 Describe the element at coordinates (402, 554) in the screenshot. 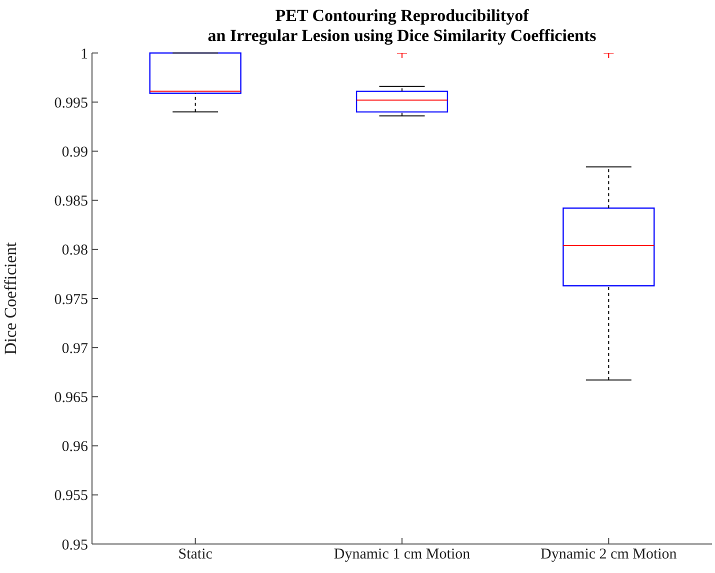

I see `x-tick-label: Dynamic 1 cm Motion` at that location.